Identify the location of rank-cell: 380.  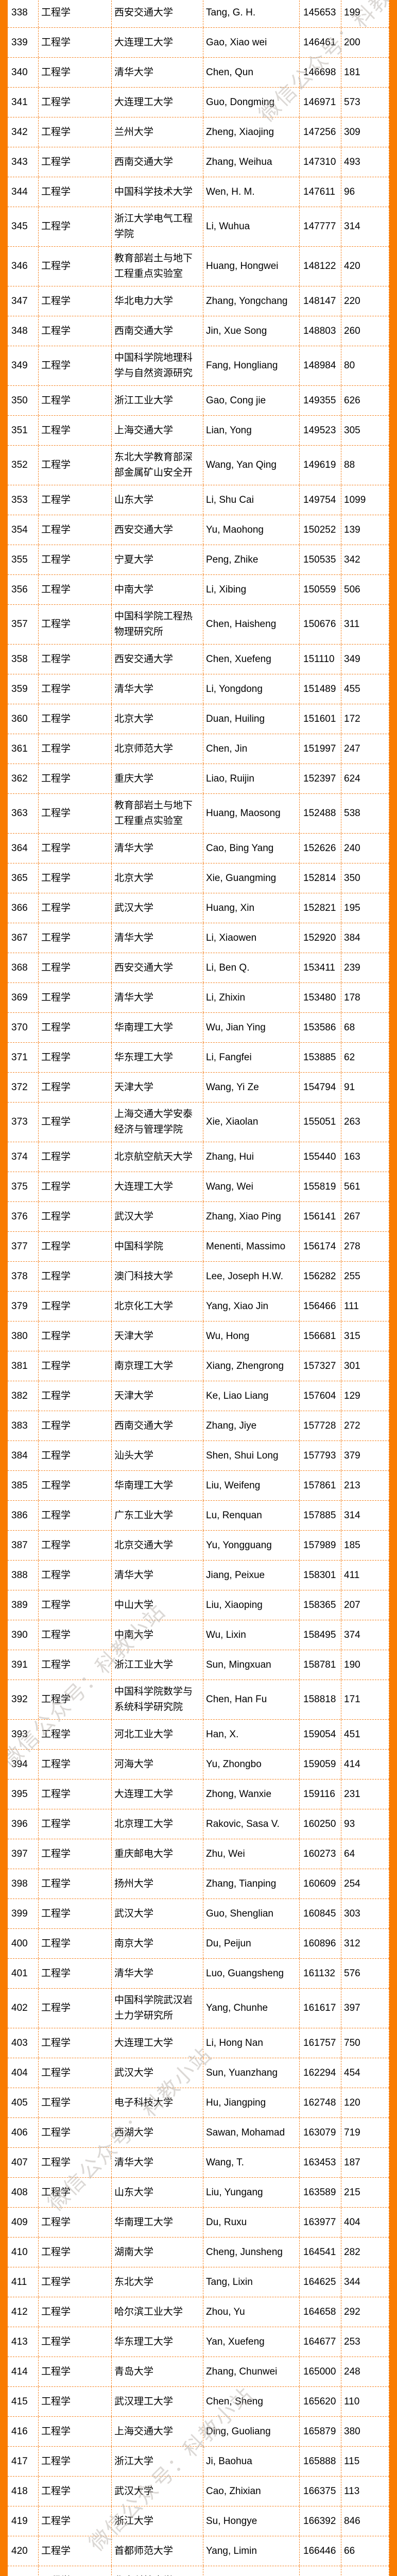
(23, 1336).